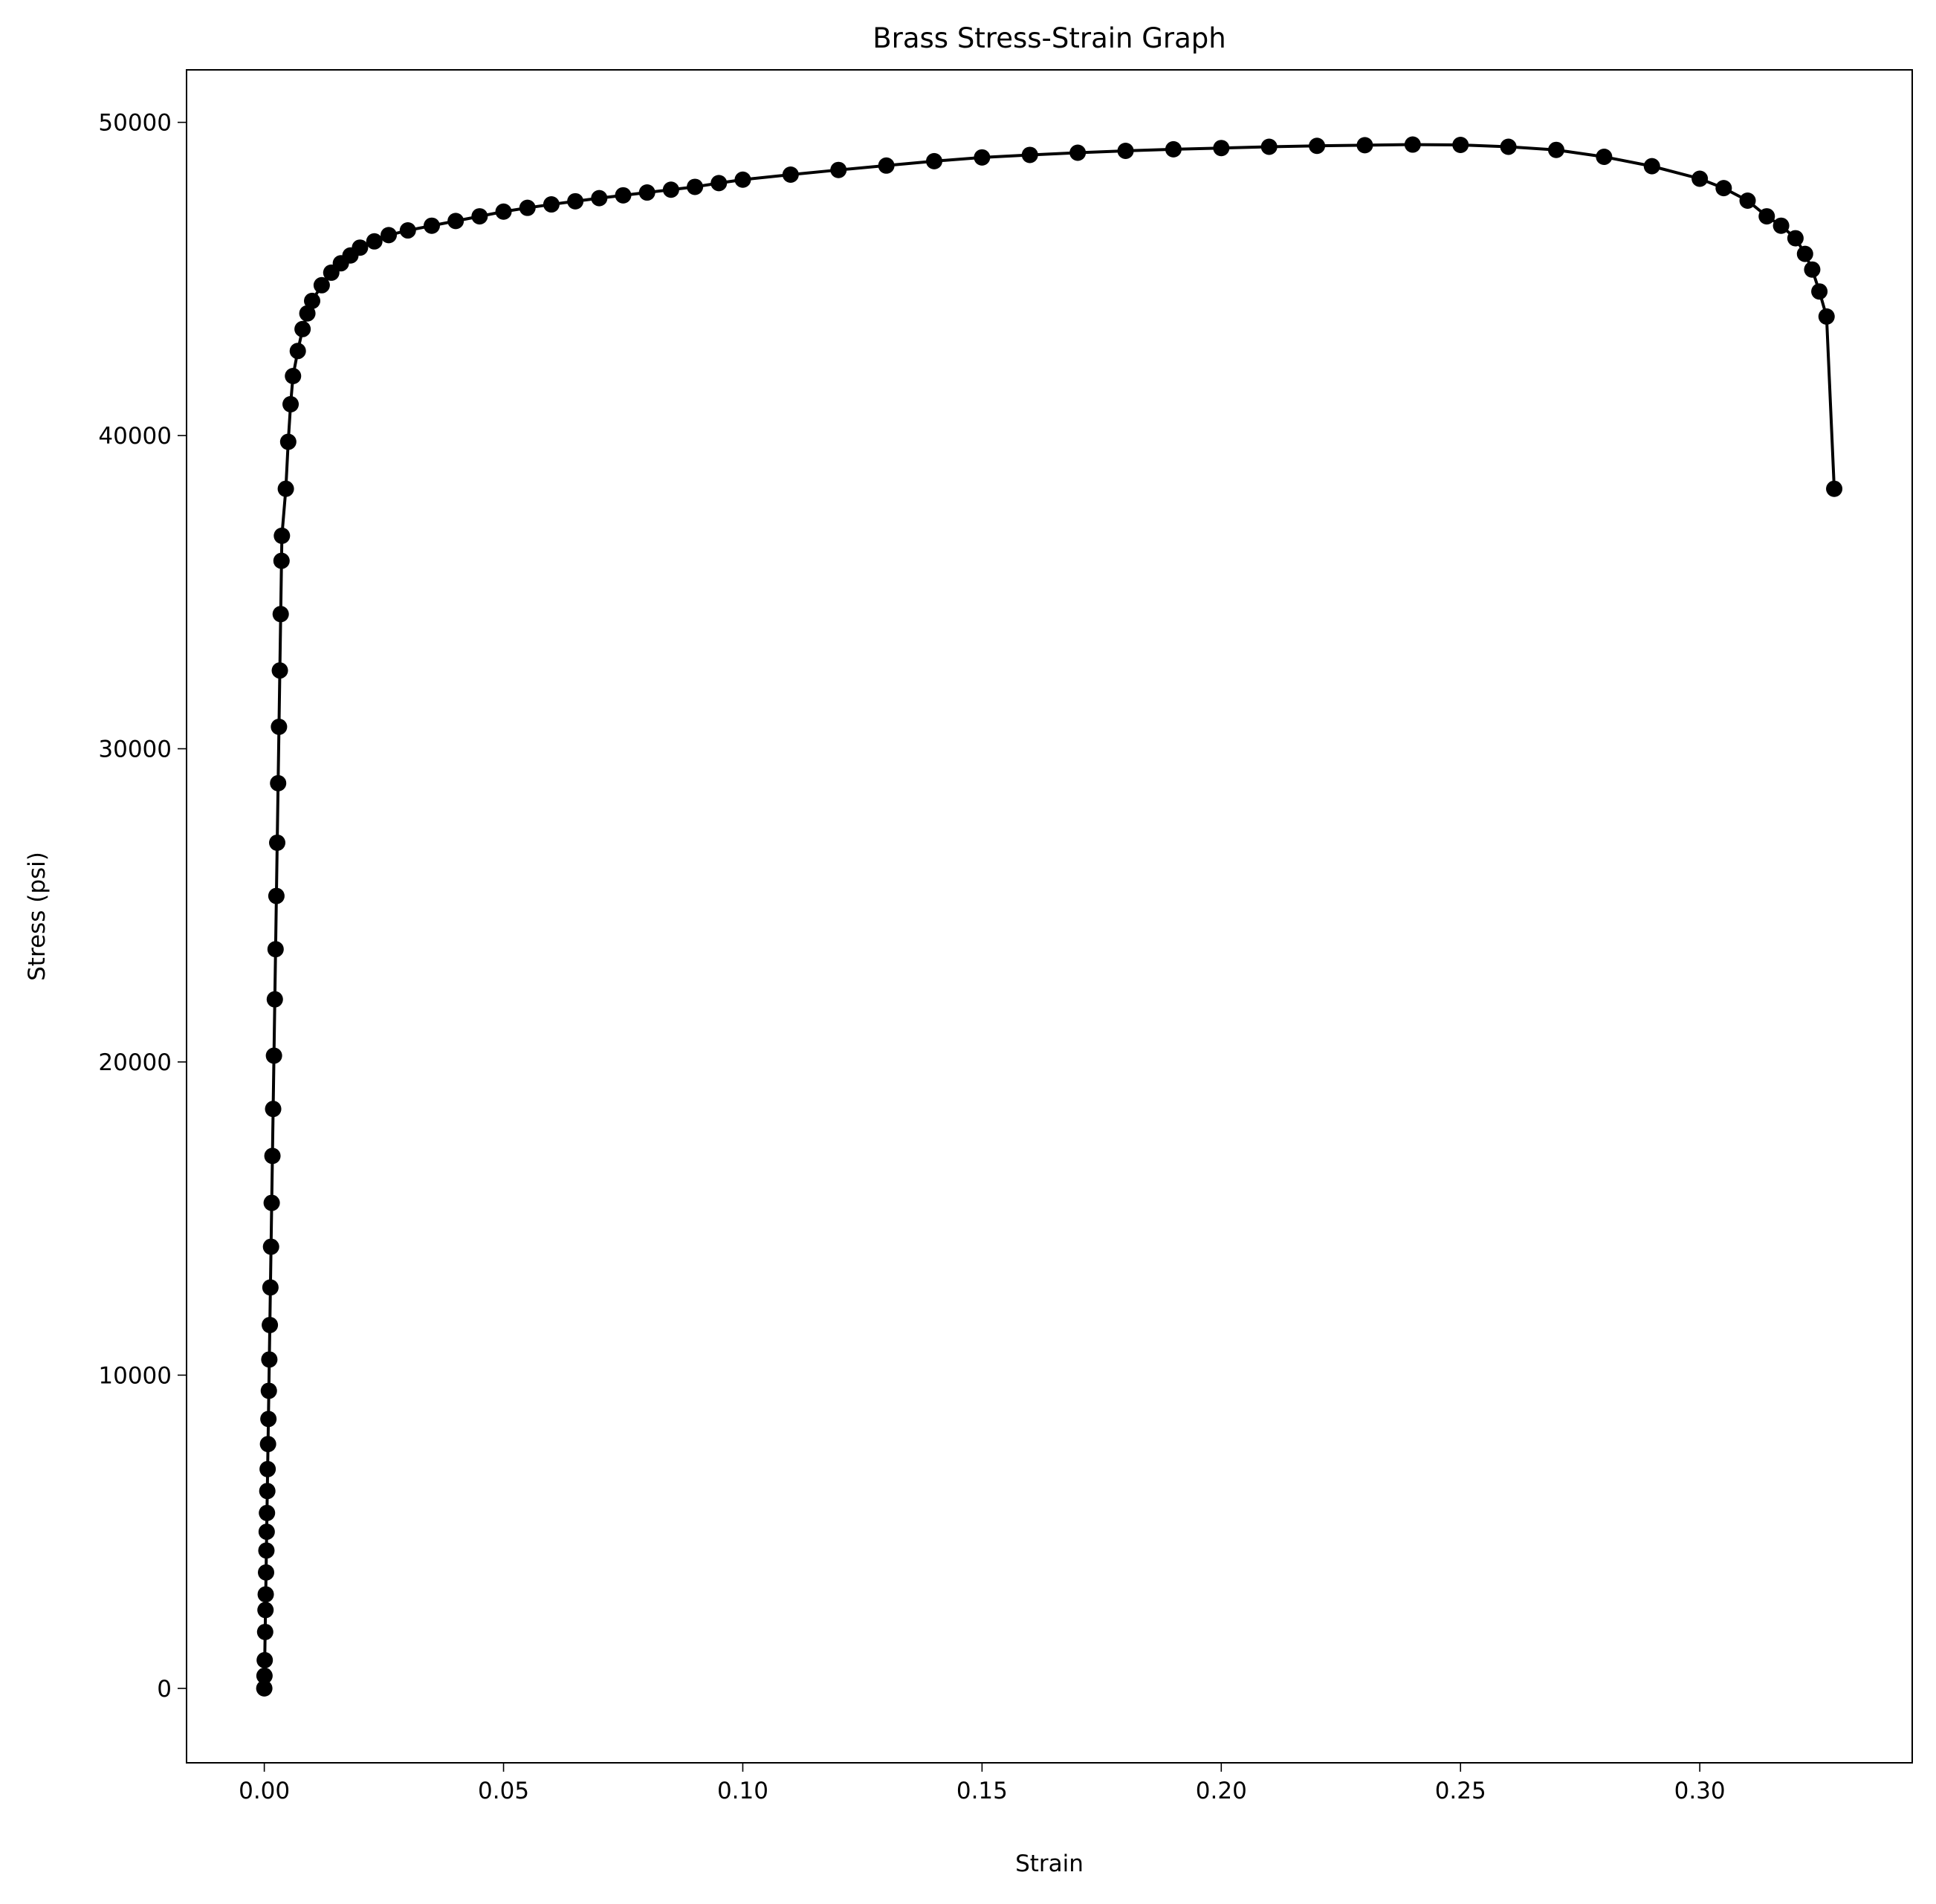  I want to click on y-tick-label: 10000, so click(135, 1376).